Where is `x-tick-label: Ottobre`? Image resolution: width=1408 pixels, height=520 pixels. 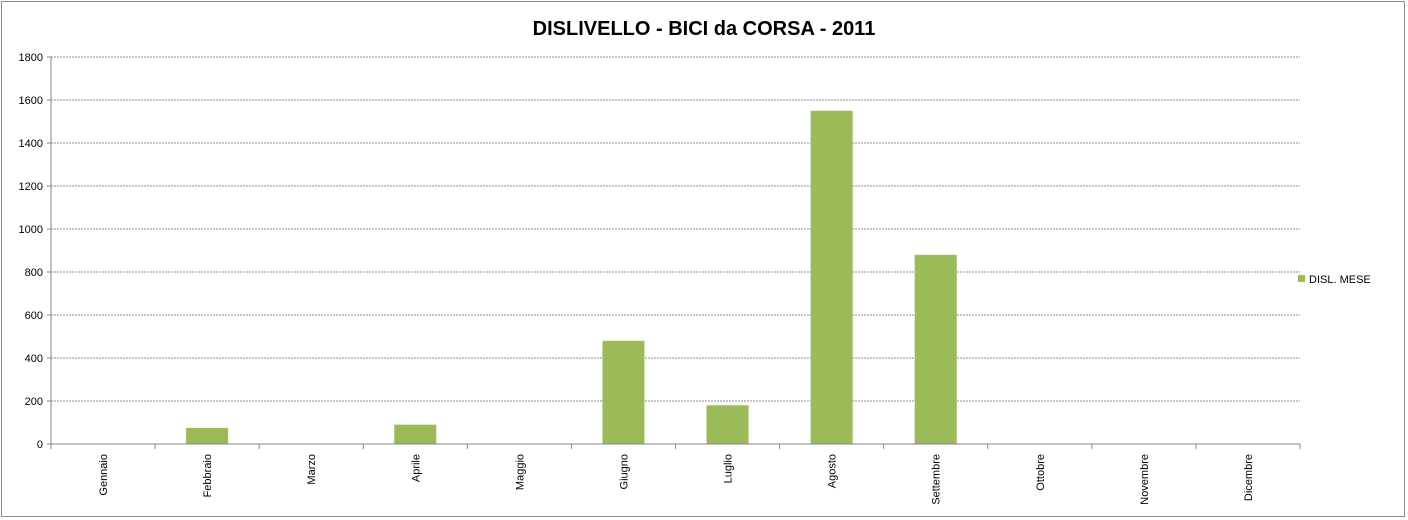
x-tick-label: Ottobre is located at coordinates (1041, 472).